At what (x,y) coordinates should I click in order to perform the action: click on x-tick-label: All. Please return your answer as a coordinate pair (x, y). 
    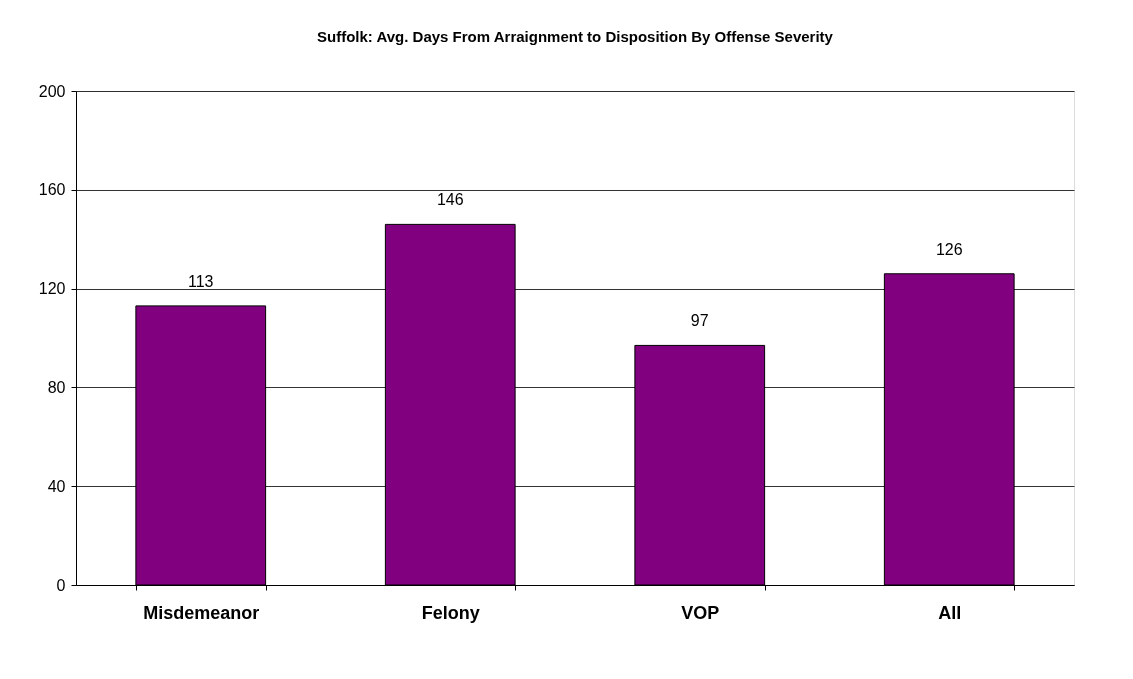
    Looking at the image, I should click on (950, 612).